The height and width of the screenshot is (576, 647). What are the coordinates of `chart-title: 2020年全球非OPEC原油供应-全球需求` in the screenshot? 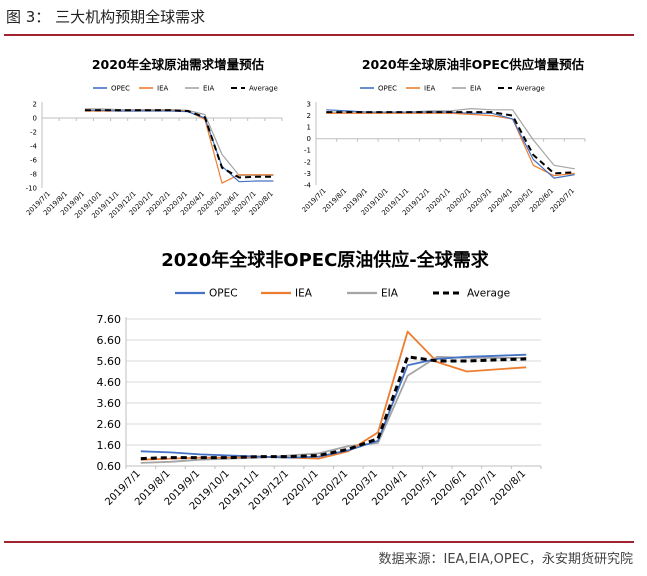 It's located at (325, 260).